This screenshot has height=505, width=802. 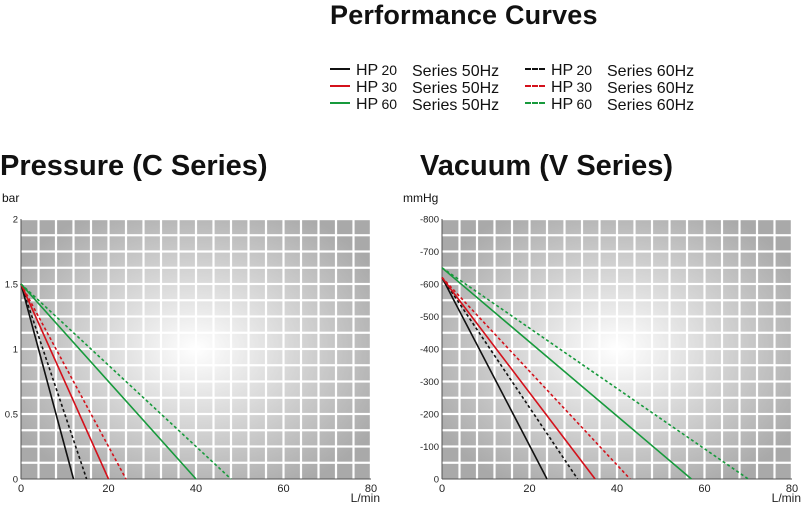 I want to click on y-tick-label: 2, so click(x=15, y=220).